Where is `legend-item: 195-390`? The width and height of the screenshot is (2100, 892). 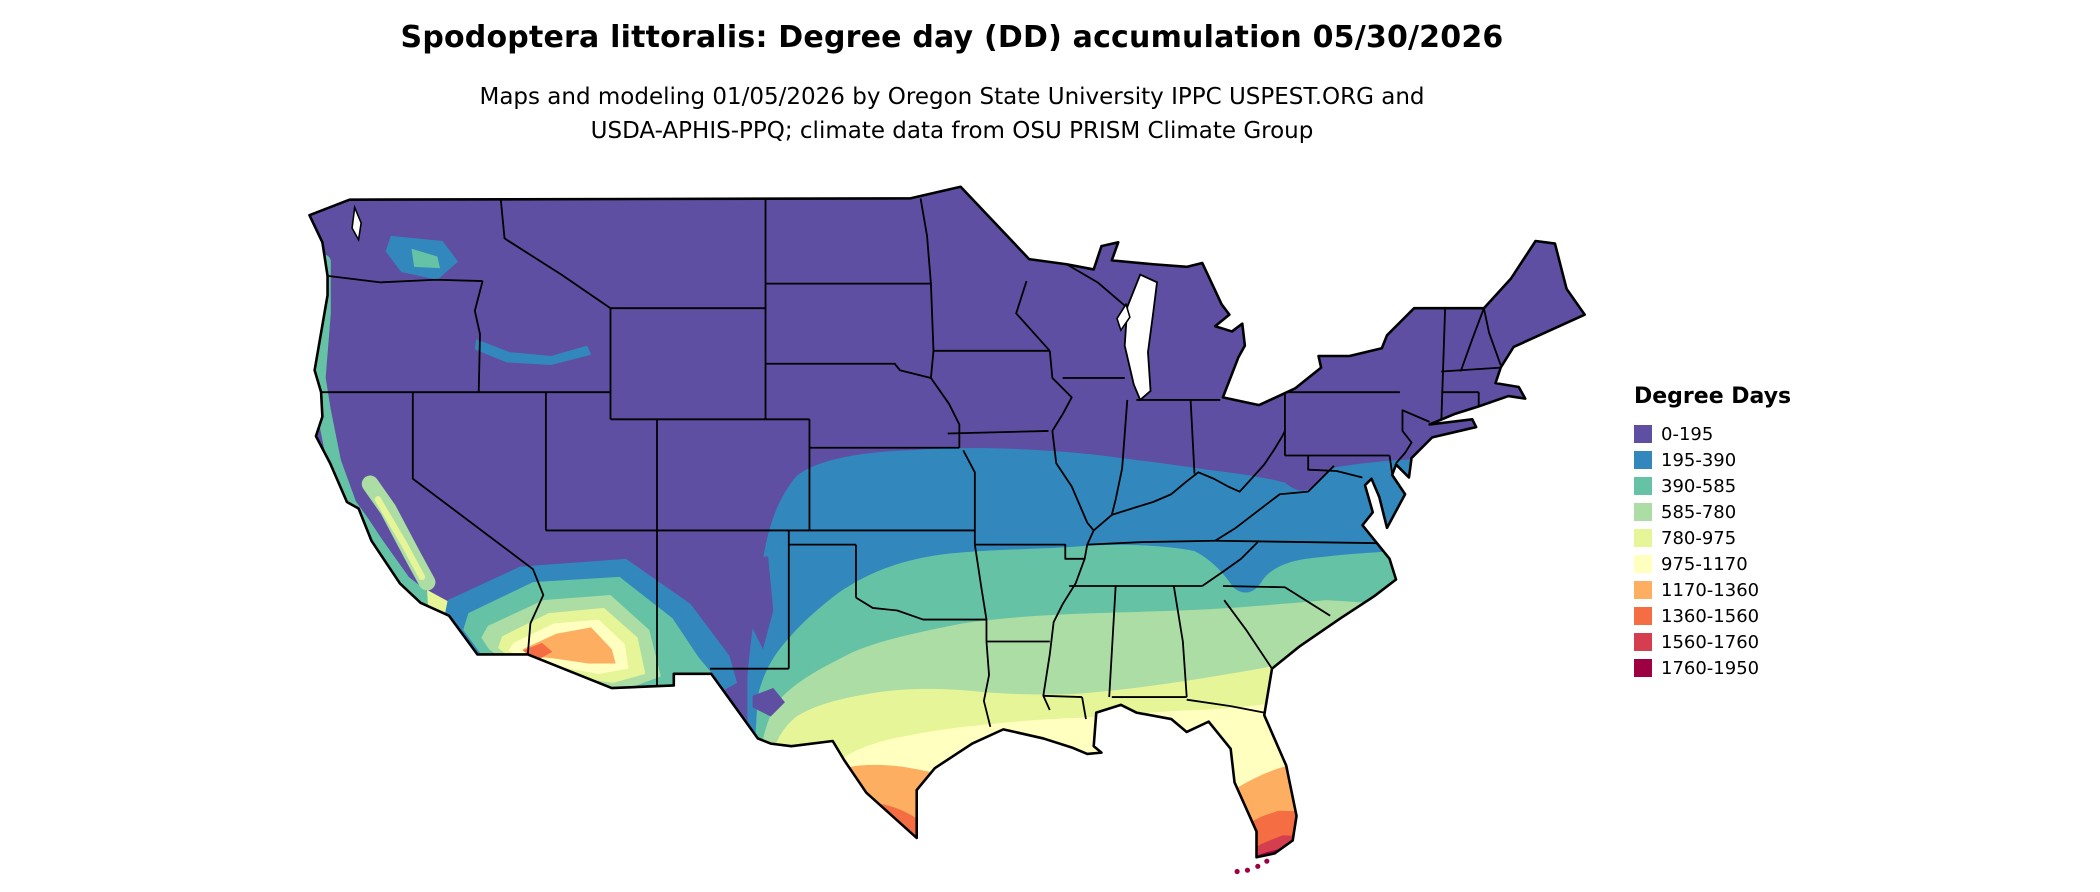 legend-item: 195-390 is located at coordinates (1712, 460).